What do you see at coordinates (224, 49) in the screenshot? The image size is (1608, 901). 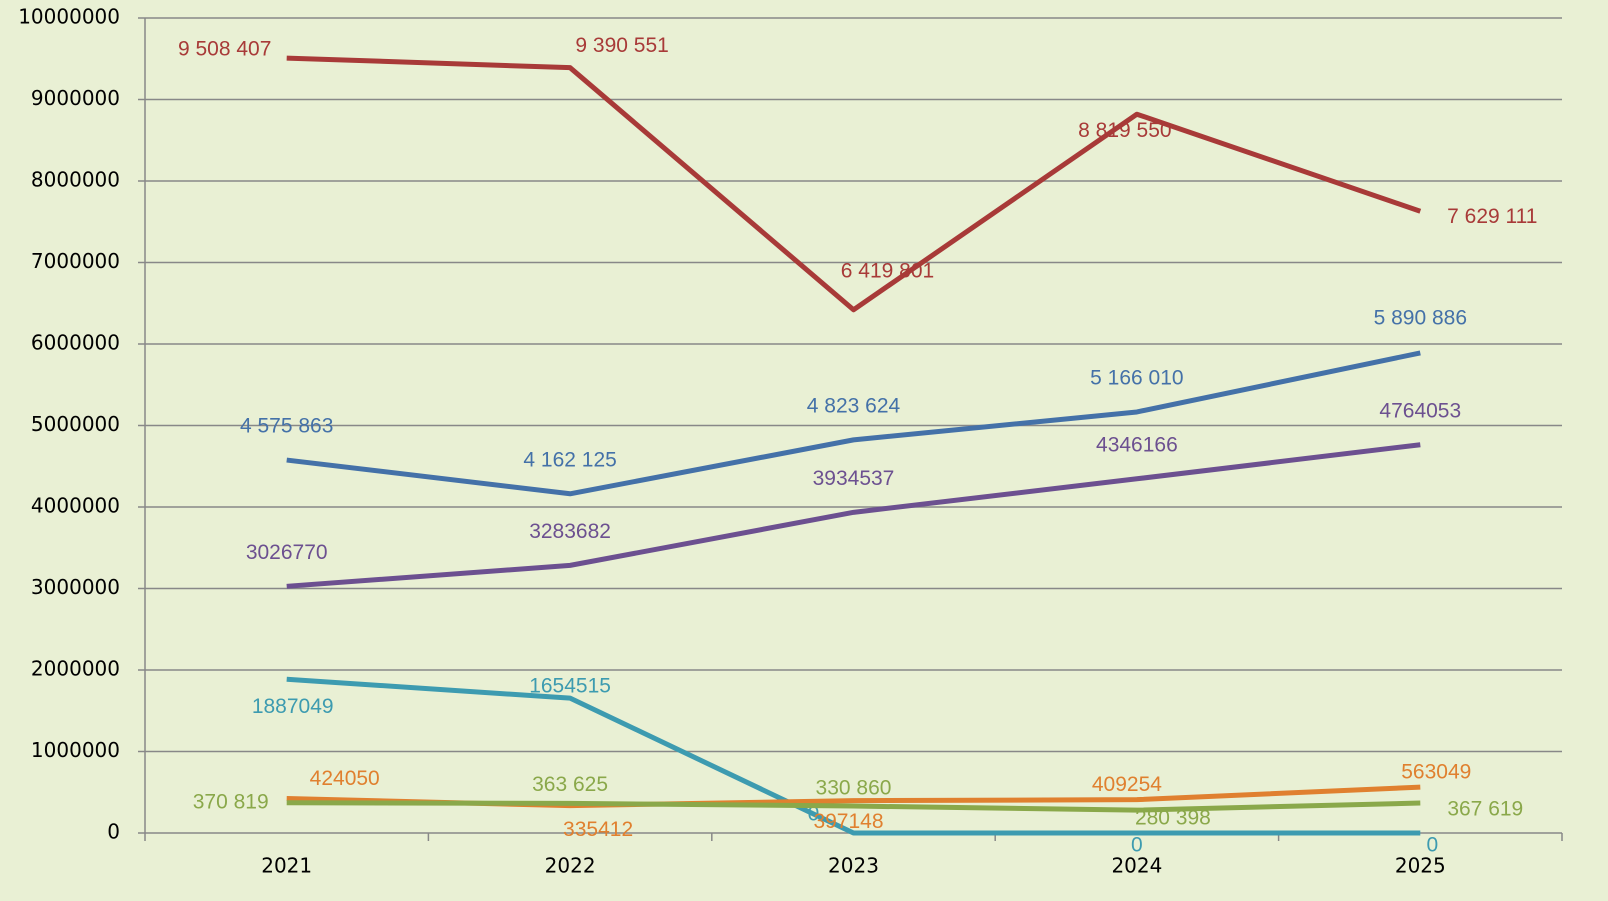 I see `data-label: 9 508 407` at bounding box center [224, 49].